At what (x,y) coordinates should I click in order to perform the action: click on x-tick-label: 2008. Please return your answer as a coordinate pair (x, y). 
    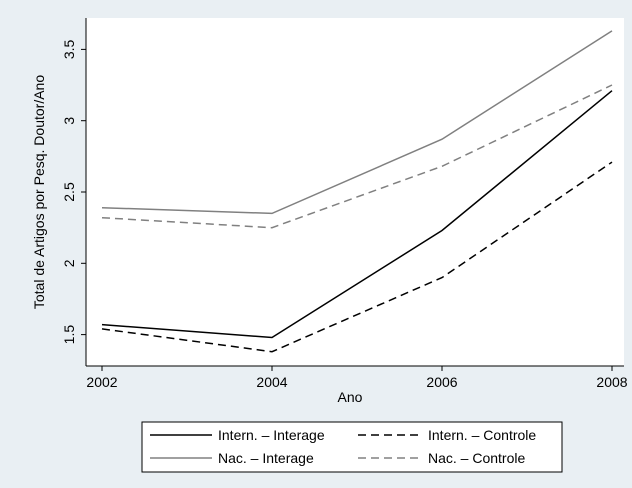
    Looking at the image, I should click on (611, 382).